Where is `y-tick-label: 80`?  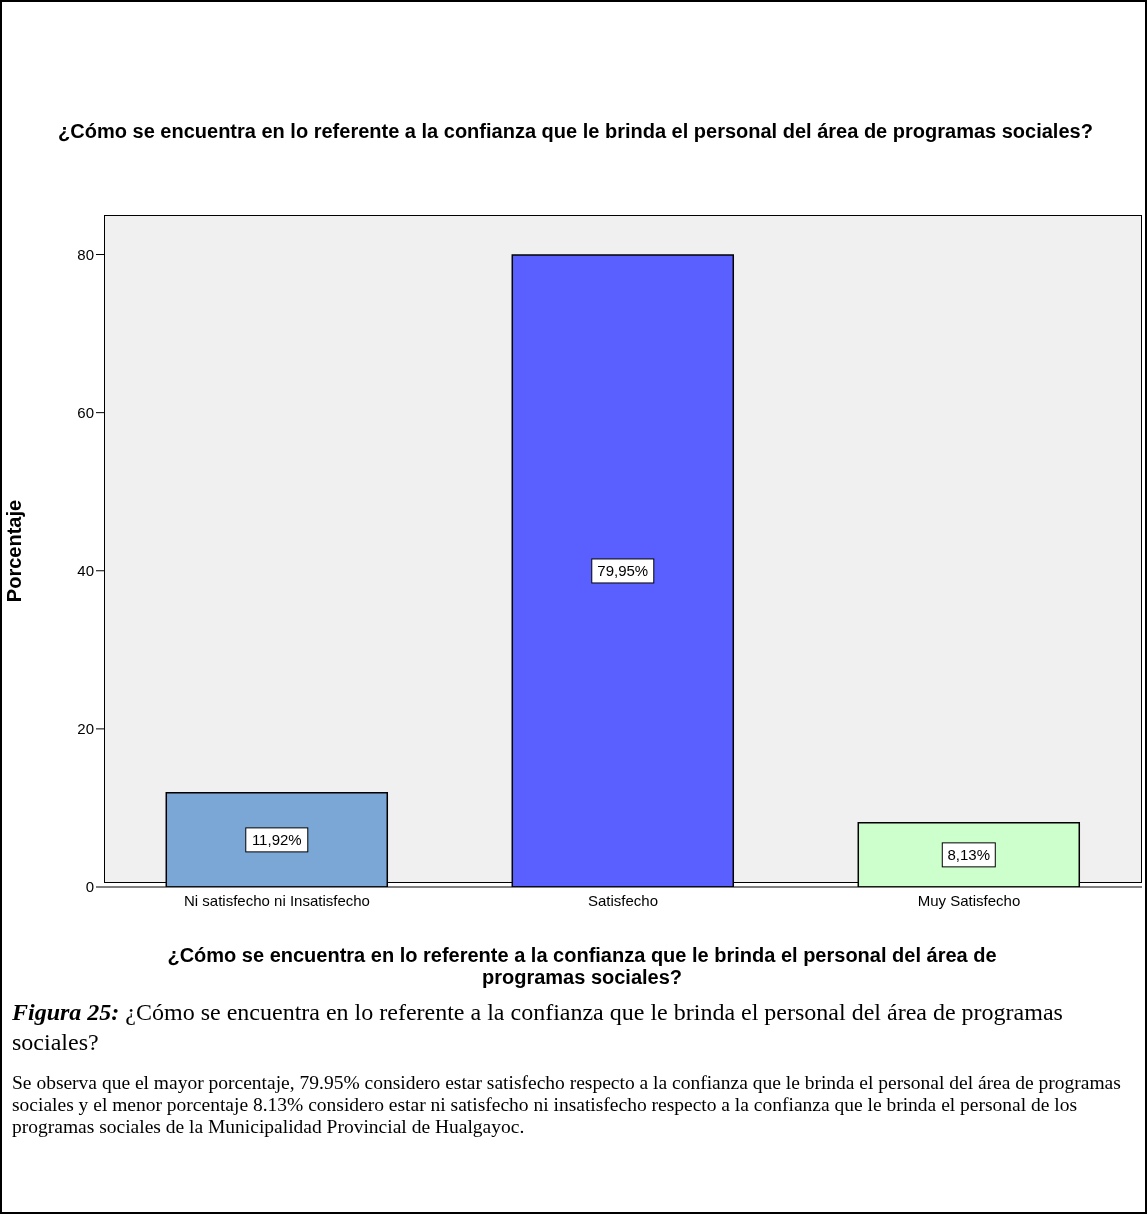
y-tick-label: 80 is located at coordinates (85, 254).